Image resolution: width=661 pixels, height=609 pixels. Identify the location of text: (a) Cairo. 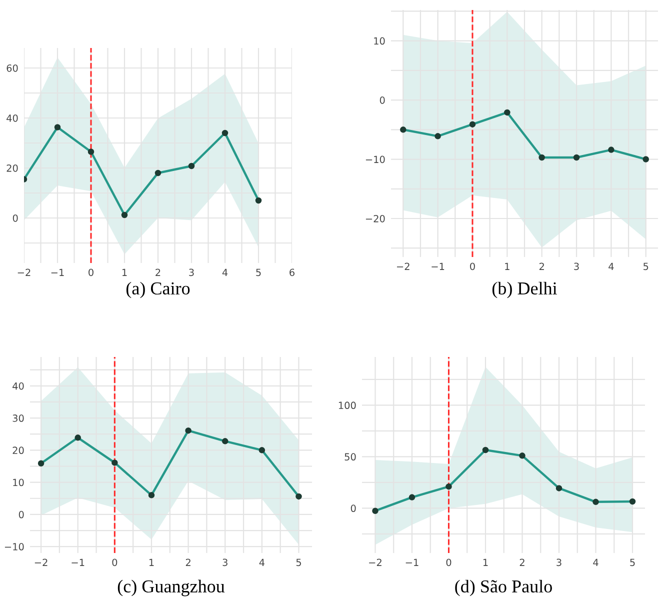
(158, 290).